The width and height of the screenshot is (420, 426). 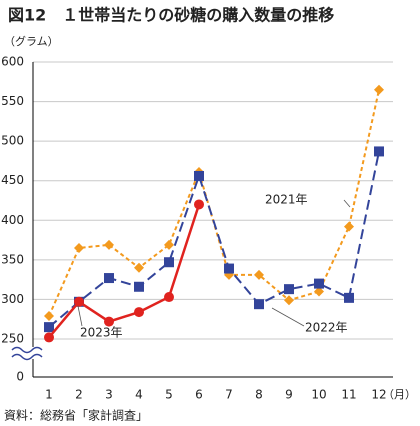 What do you see at coordinates (12, 299) in the screenshot?
I see `y-tick-label: 300` at bounding box center [12, 299].